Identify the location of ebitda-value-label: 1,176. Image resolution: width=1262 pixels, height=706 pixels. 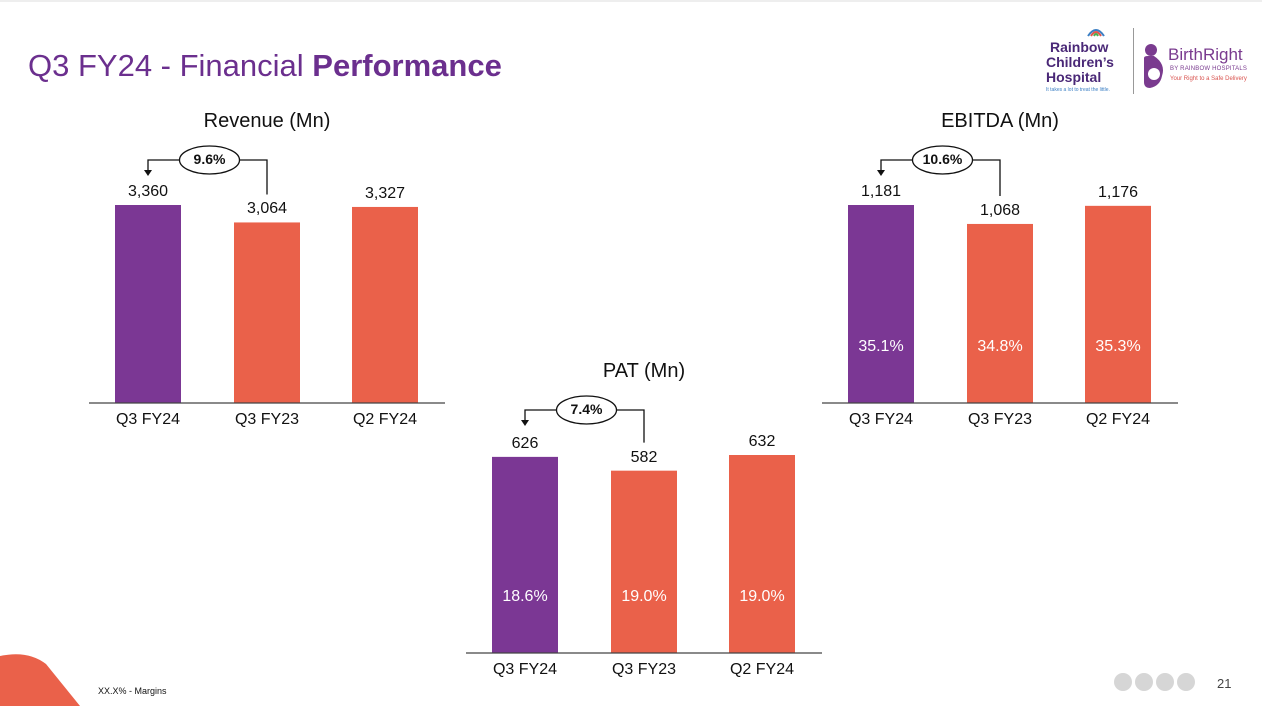
(1118, 192).